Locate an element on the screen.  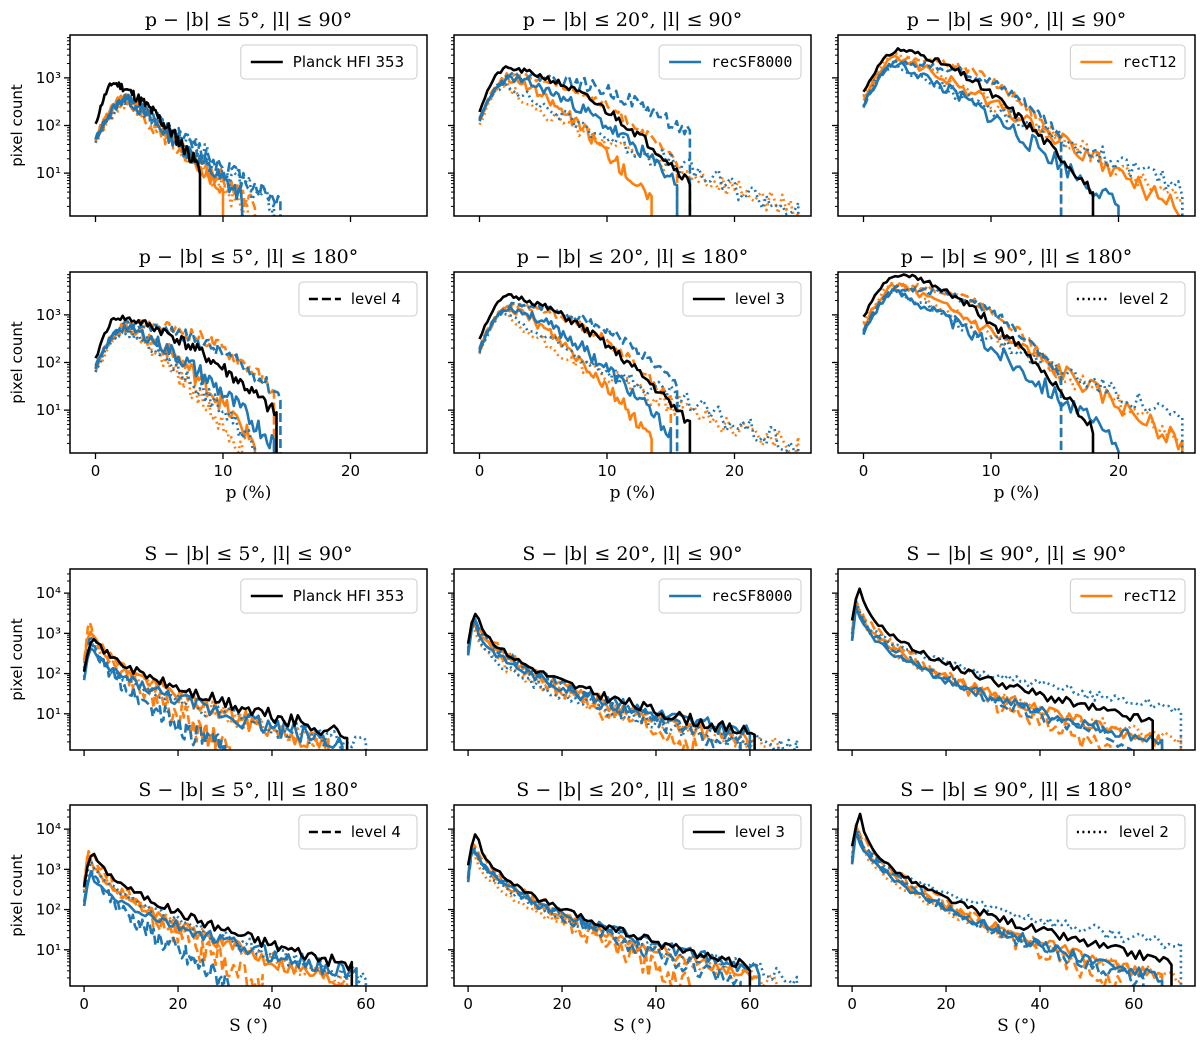
legend: Planck HFI 353 is located at coordinates (329, 62).